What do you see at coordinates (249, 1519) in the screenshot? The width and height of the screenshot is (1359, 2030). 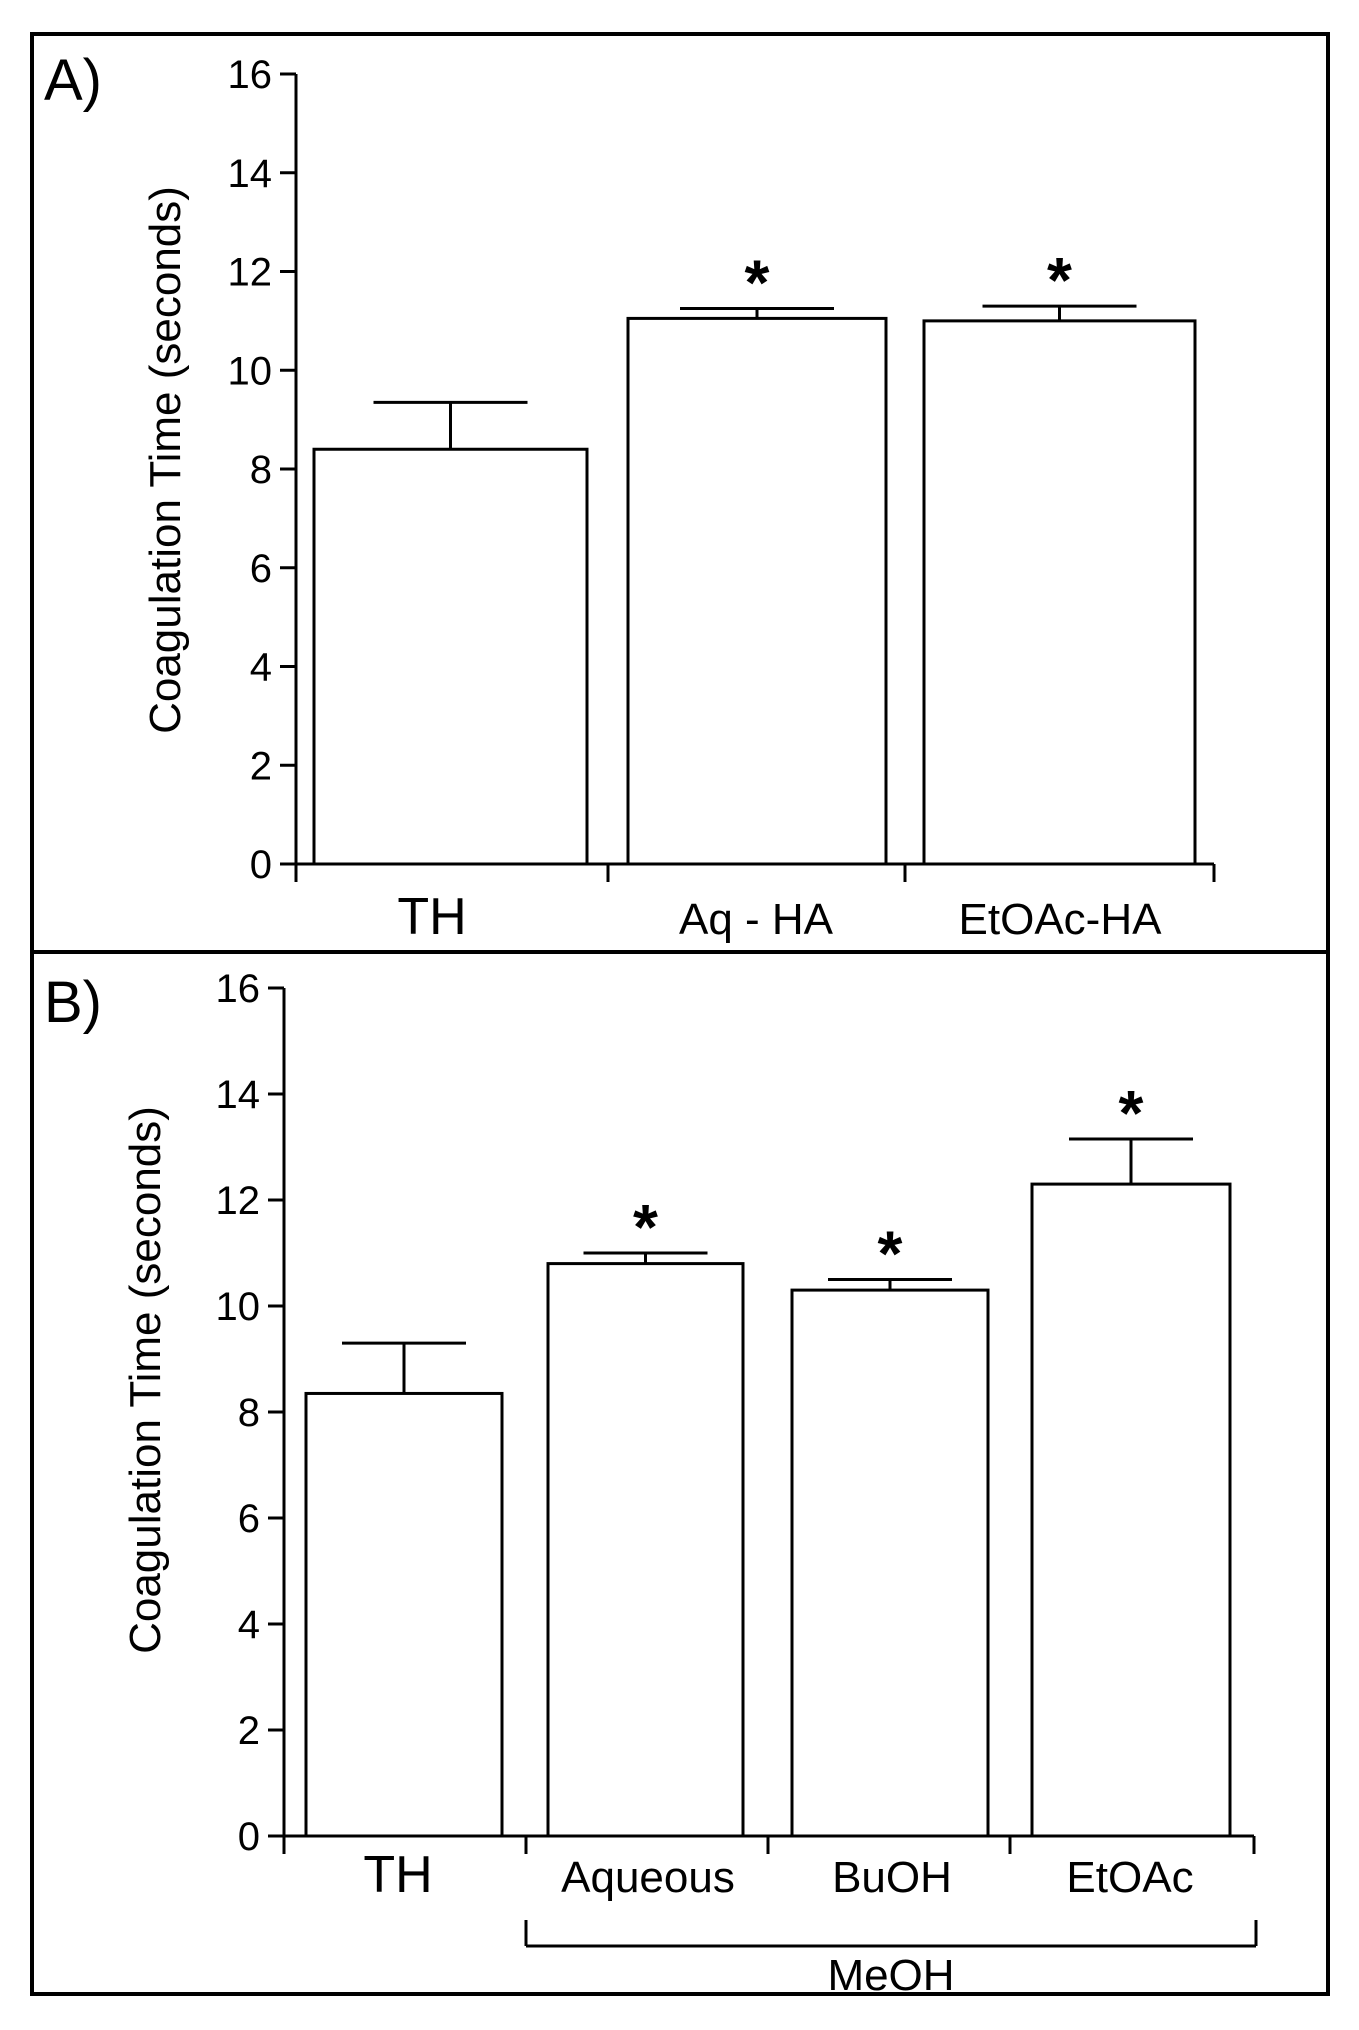 I see `panel-b-y-tick-label: 6` at bounding box center [249, 1519].